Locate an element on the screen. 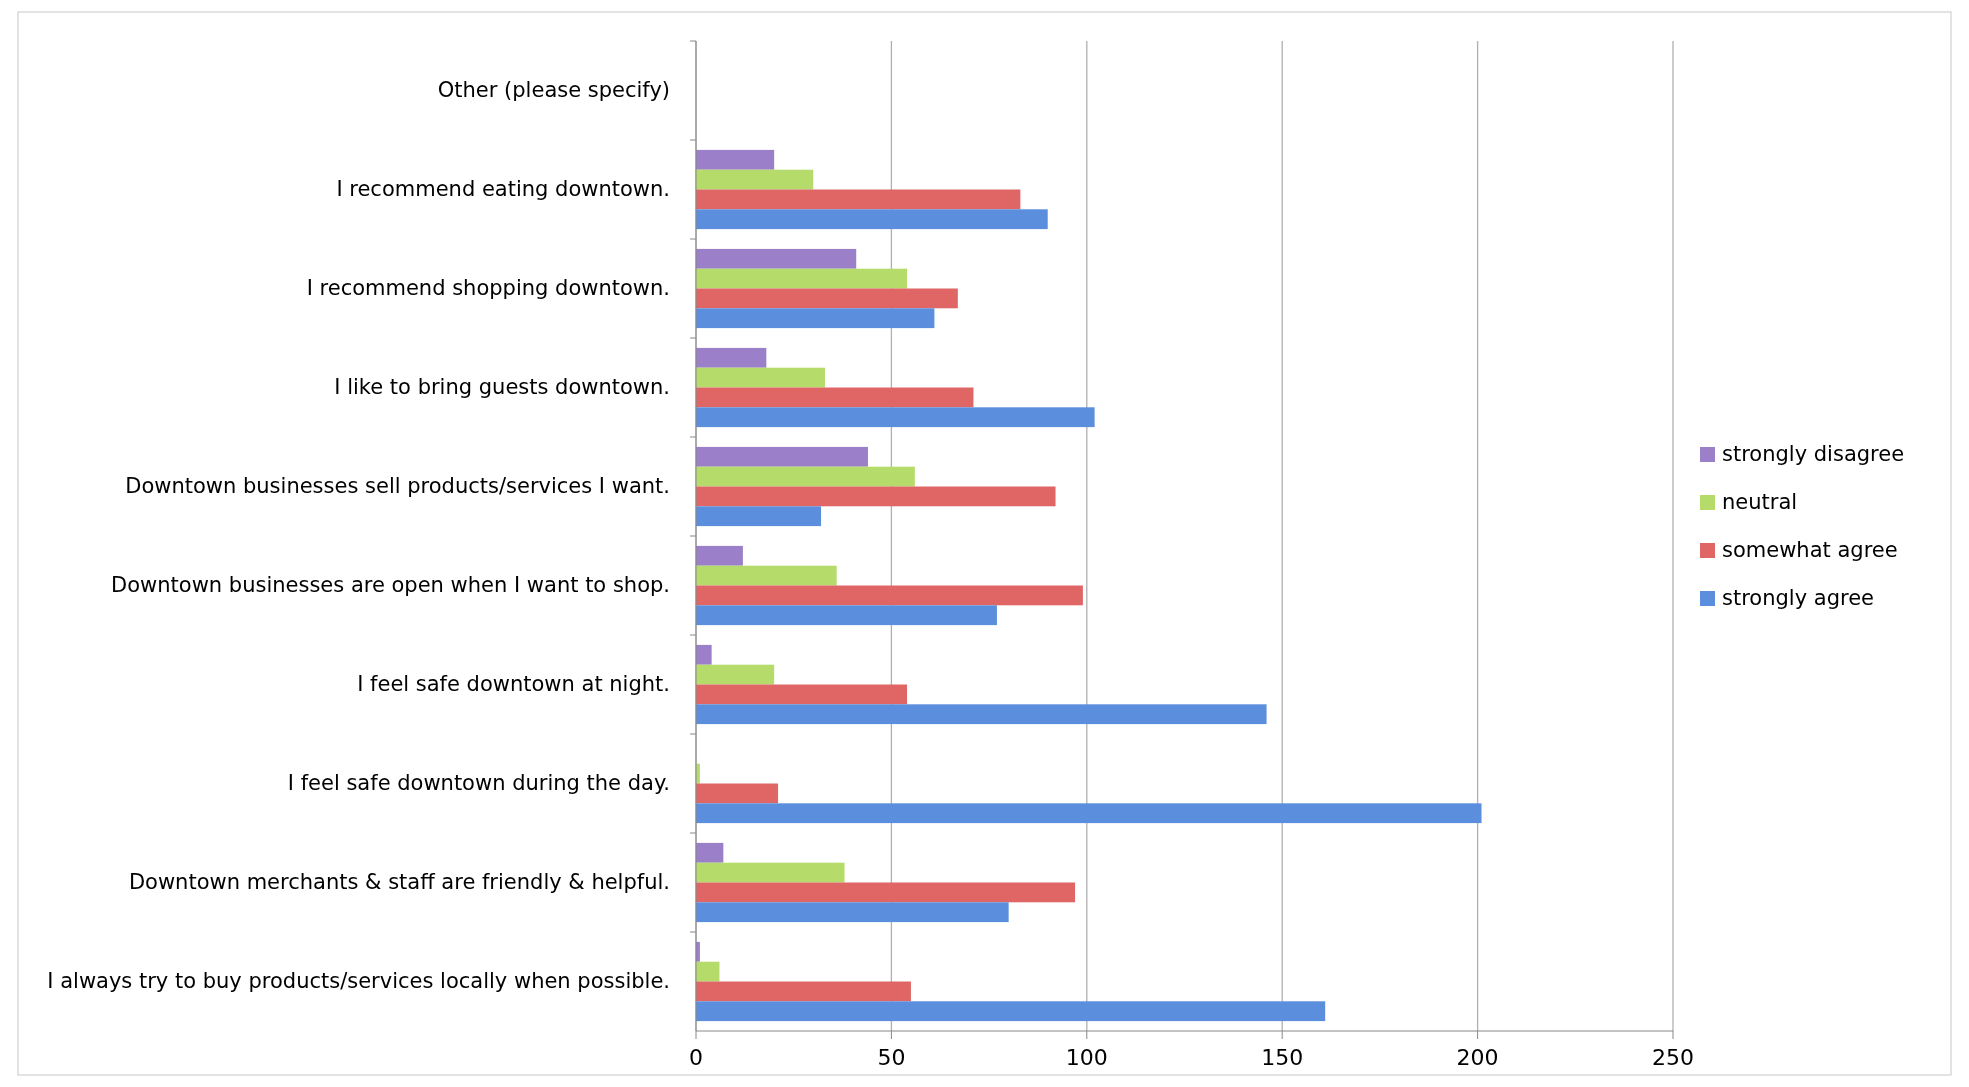 The image size is (1969, 1087). x-tick-label: 250 is located at coordinates (1673, 1057).